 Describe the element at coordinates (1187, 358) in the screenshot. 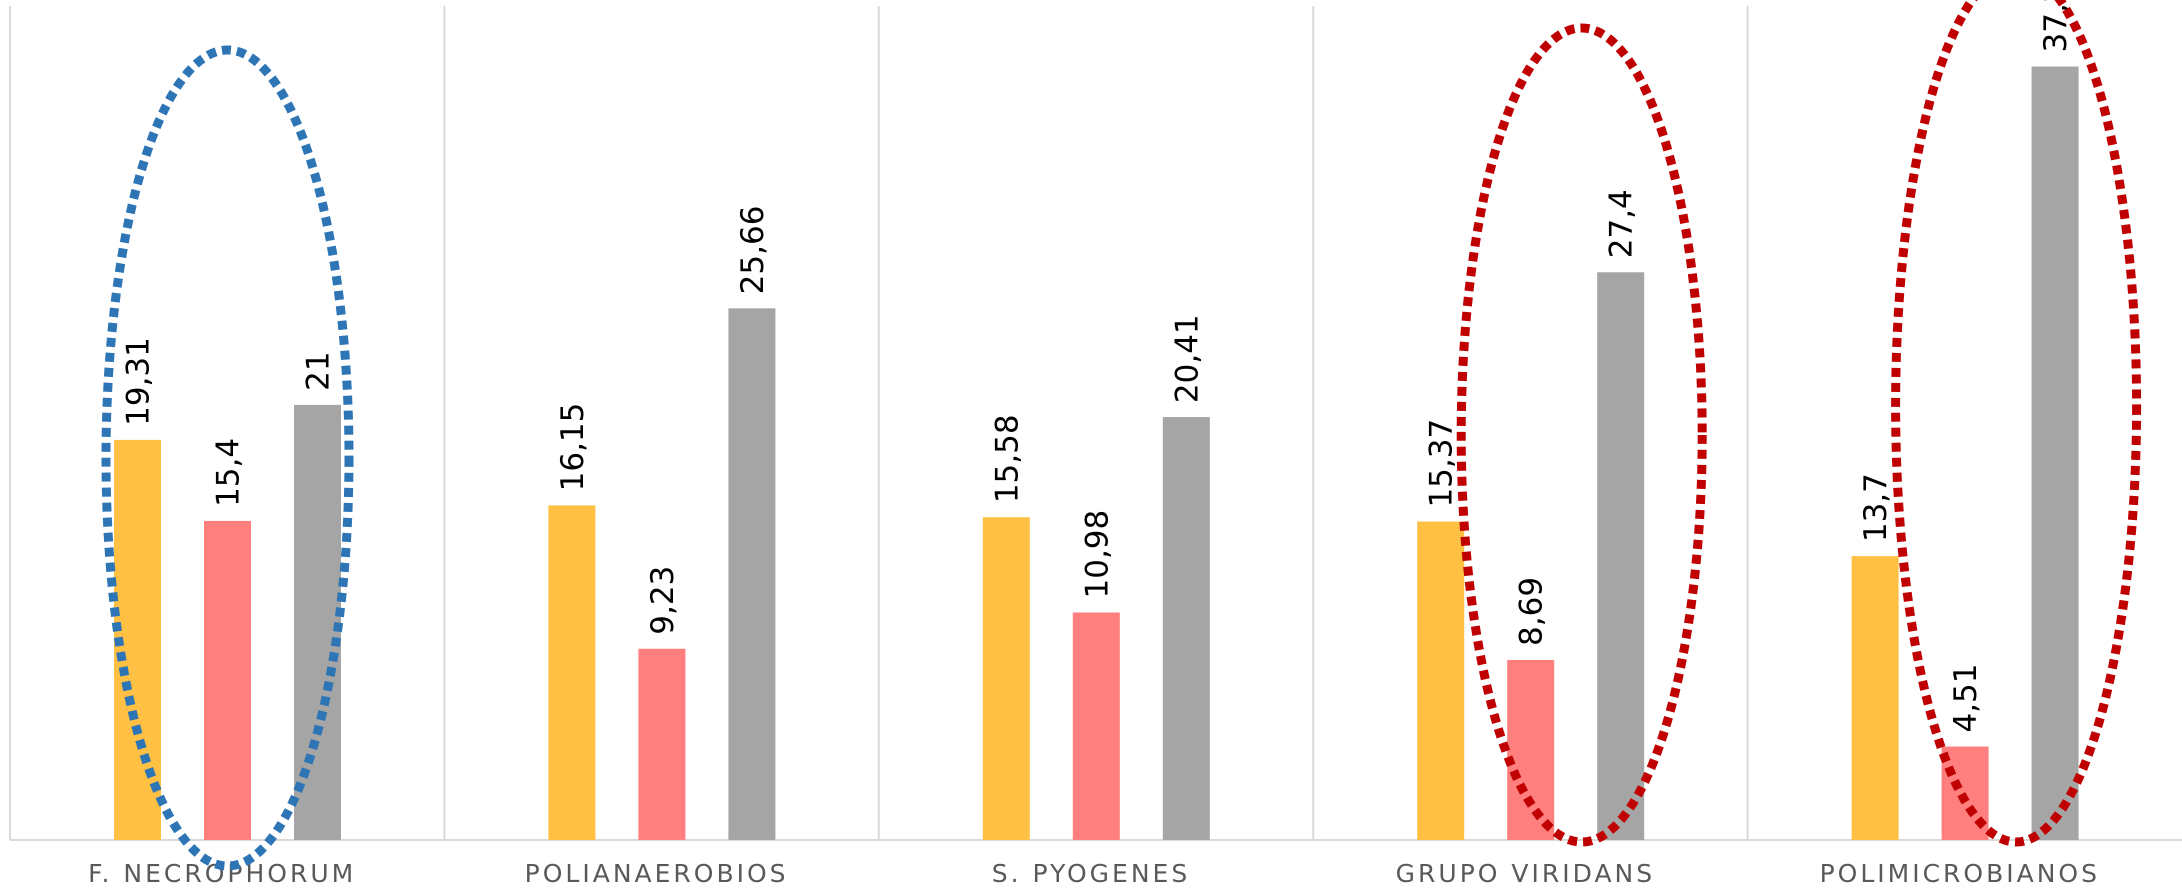

I see `data-label: 20,41` at that location.